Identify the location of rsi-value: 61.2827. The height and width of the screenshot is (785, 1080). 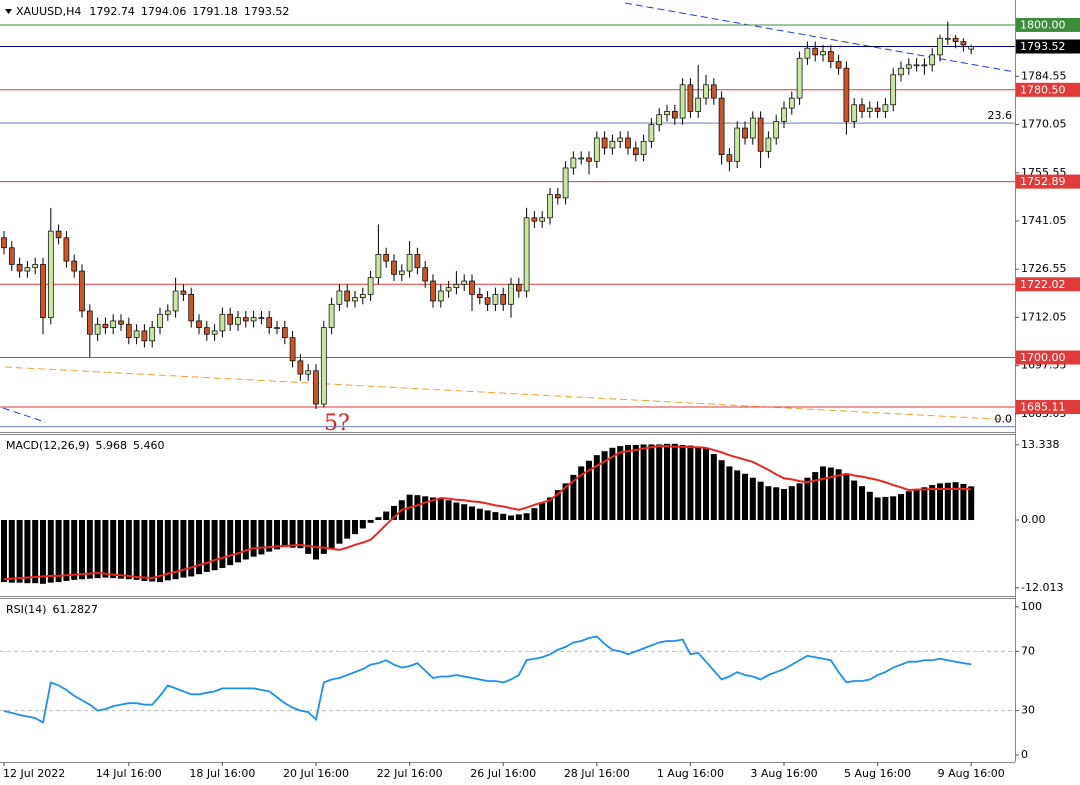
(75, 609).